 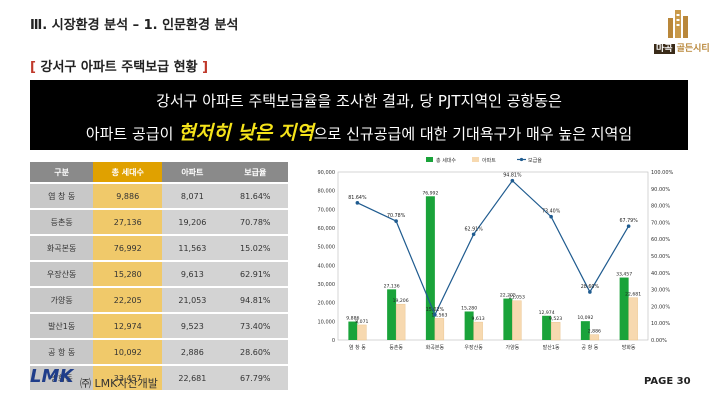 I want to click on y-right-tick-label: 50.00%, so click(x=660, y=257).